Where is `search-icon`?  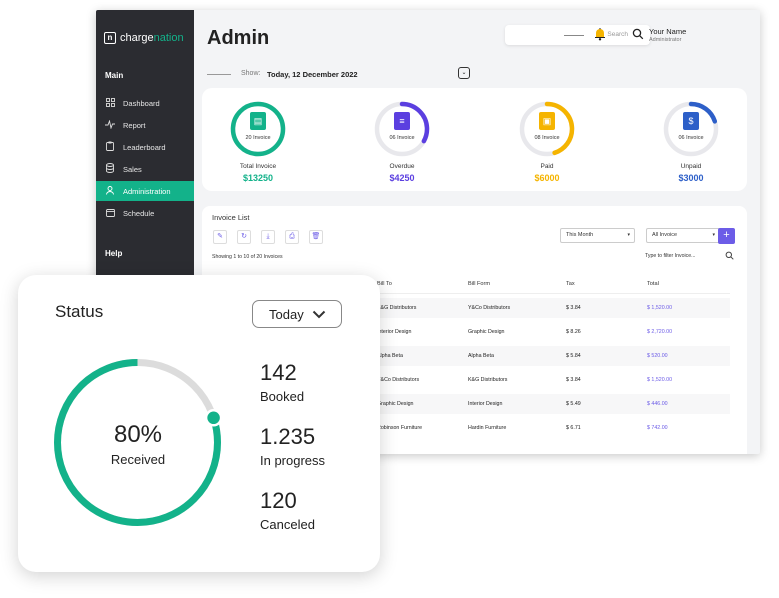 search-icon is located at coordinates (638, 34).